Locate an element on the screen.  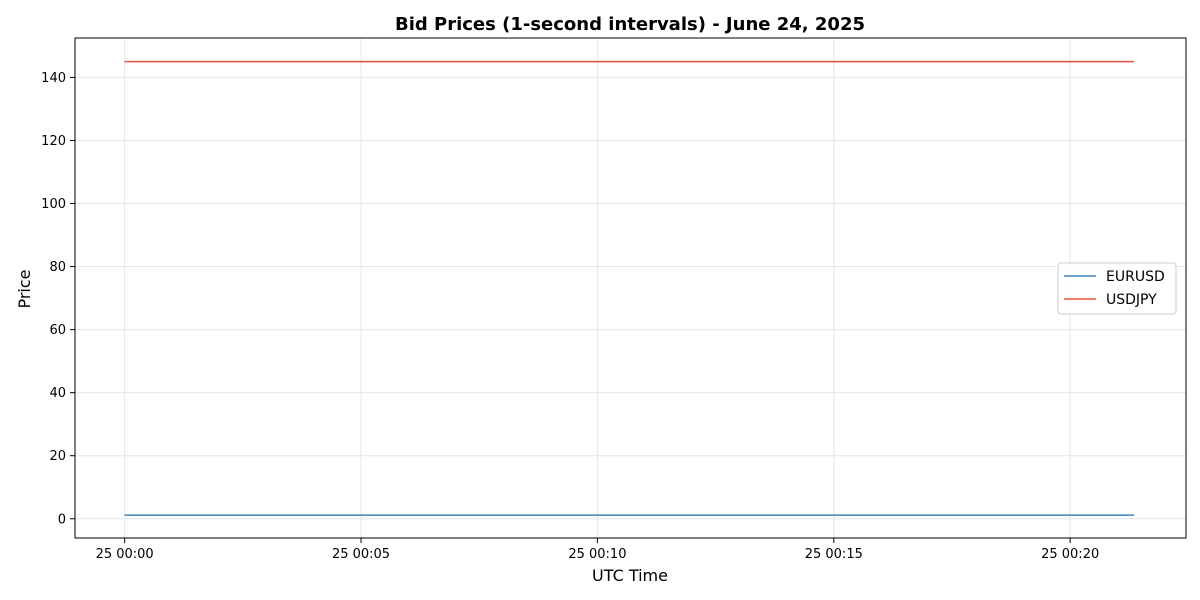
x-tick-label: 25 00:10 is located at coordinates (597, 554).